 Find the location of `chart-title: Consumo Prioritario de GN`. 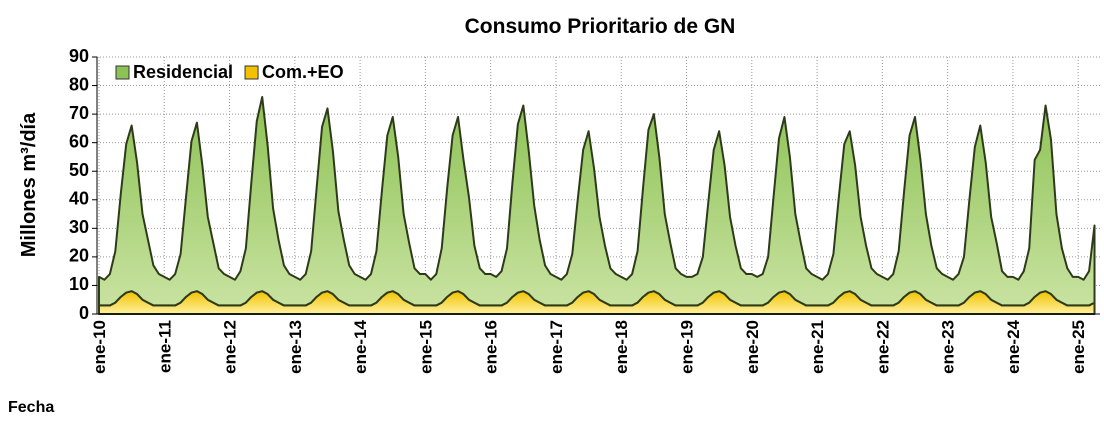

chart-title: Consumo Prioritario de GN is located at coordinates (600, 26).